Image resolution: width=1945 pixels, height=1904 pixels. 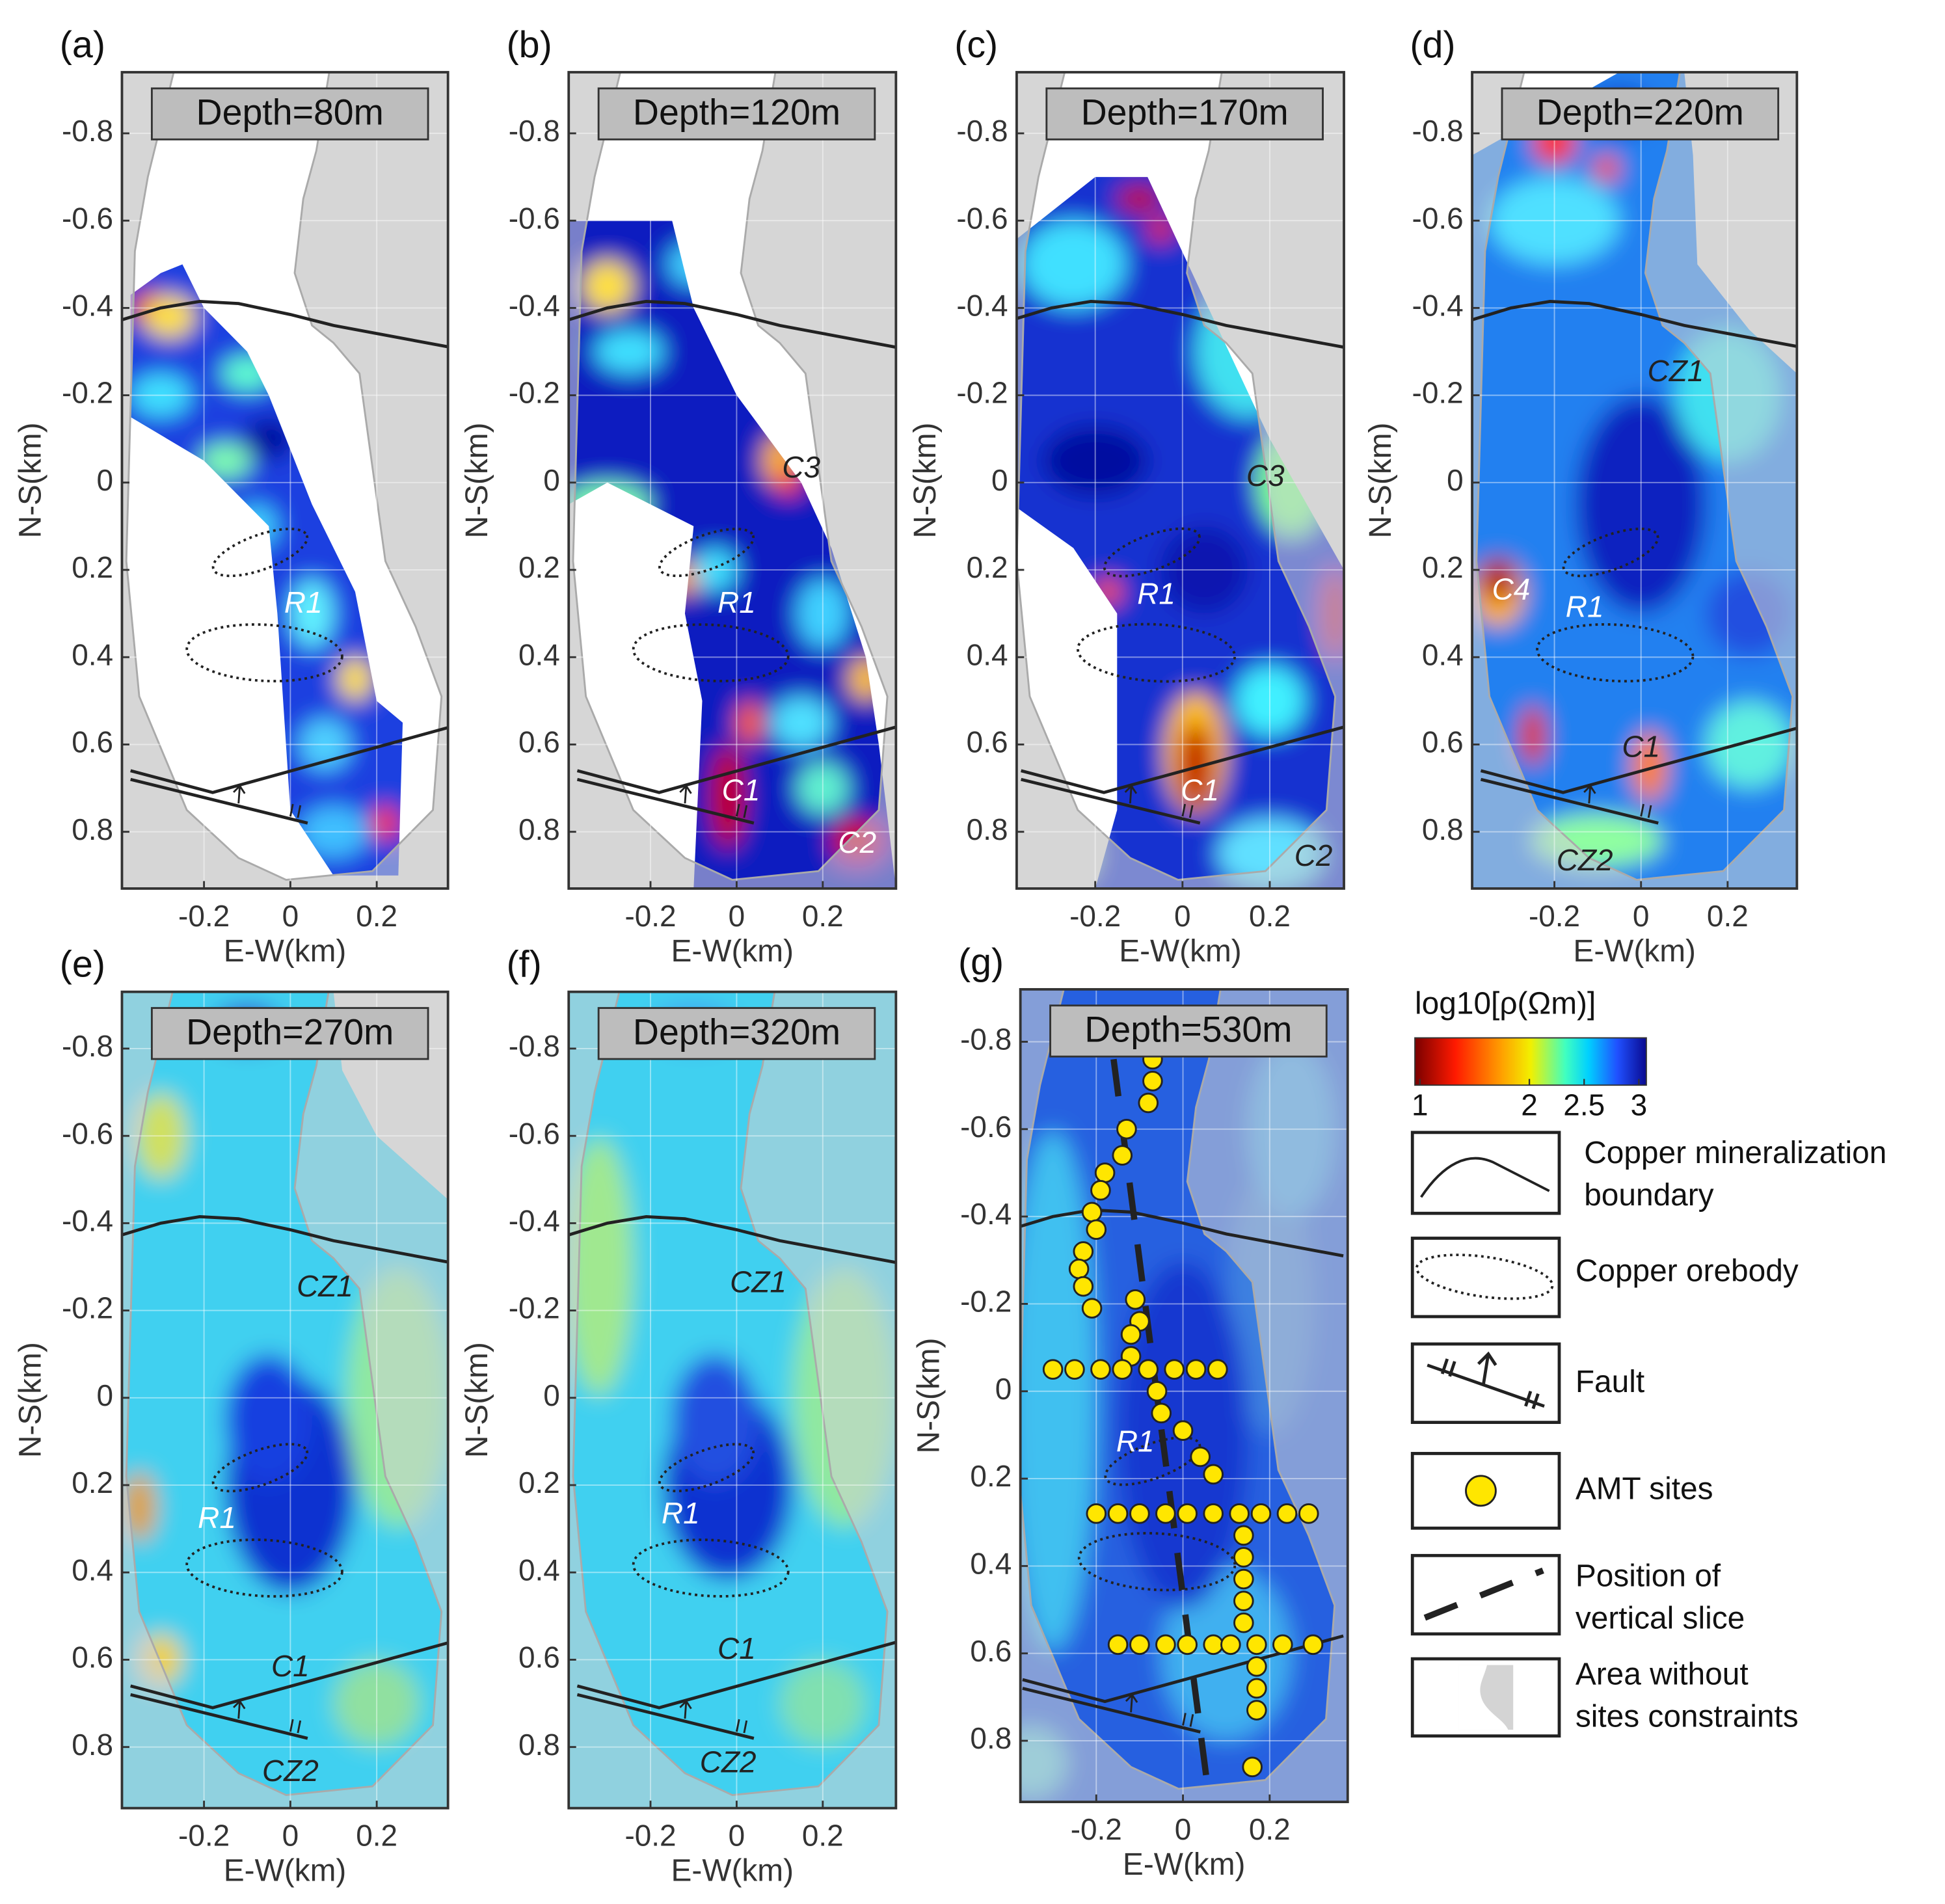 What do you see at coordinates (303, 602) in the screenshot?
I see `annotation: R1` at bounding box center [303, 602].